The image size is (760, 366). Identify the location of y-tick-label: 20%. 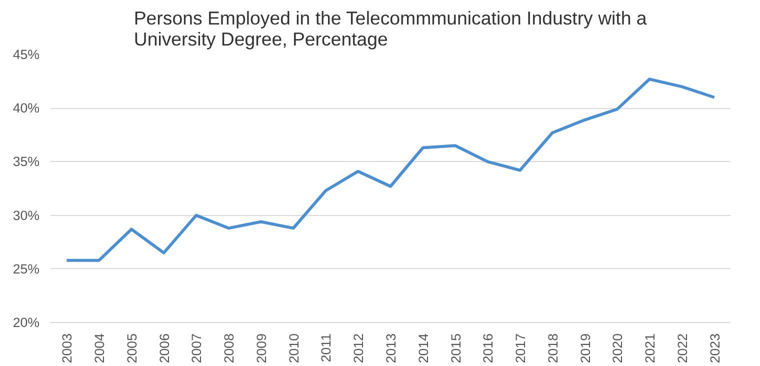
(26, 322).